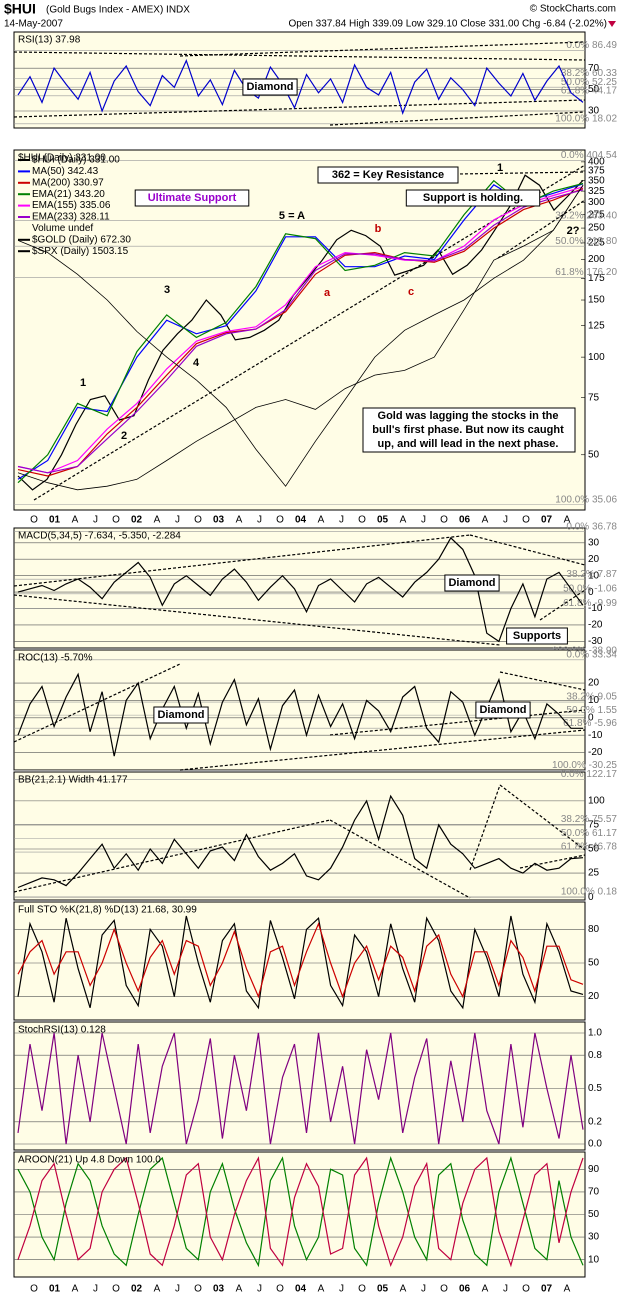 Image resolution: width=620 pixels, height=1297 pixels. Describe the element at coordinates (80, 251) in the screenshot. I see `legend-entry: $SPX (Daily) 1503.15` at that location.